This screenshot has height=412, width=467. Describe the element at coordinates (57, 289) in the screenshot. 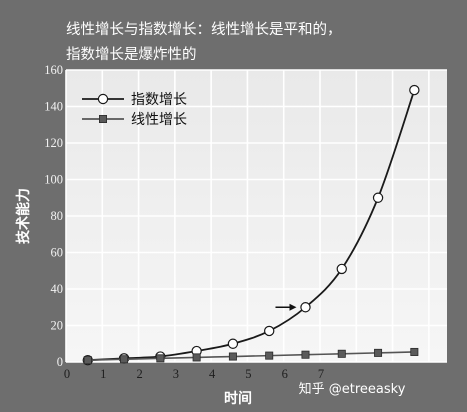

I see `y-tick-label: 40` at that location.